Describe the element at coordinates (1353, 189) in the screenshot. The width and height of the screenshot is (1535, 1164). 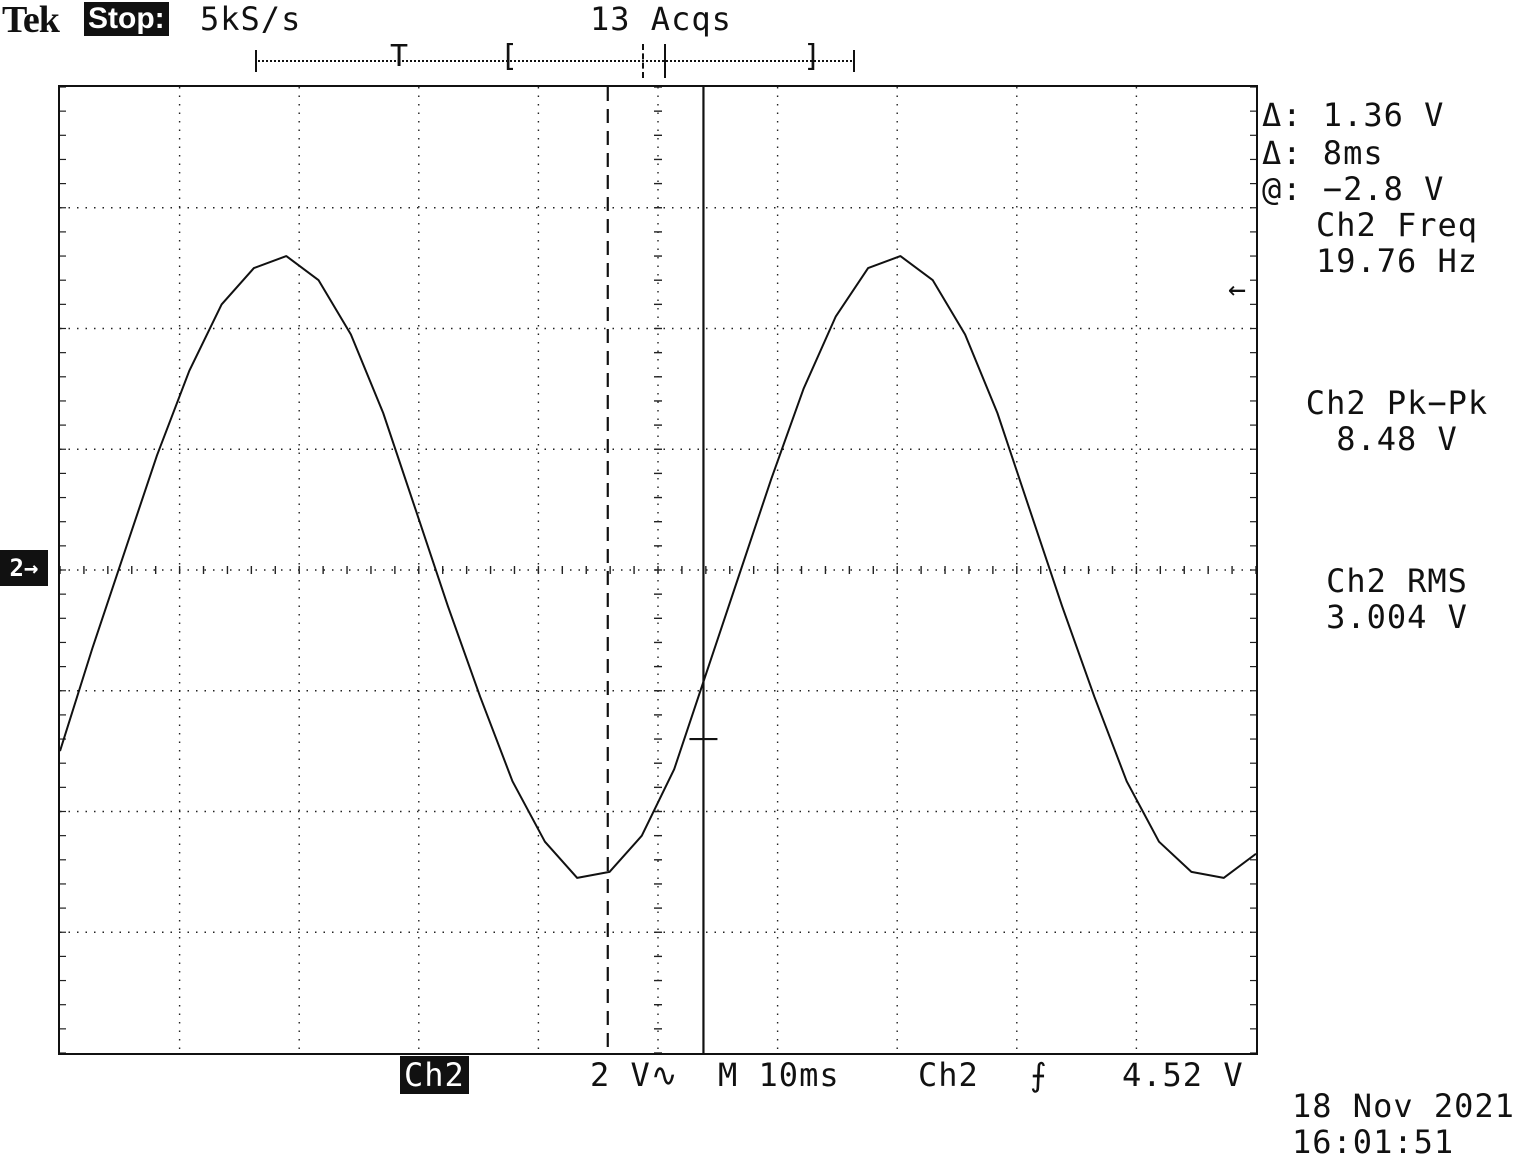
I see `cursor-voltage-readout: @: −2.8 V` at that location.